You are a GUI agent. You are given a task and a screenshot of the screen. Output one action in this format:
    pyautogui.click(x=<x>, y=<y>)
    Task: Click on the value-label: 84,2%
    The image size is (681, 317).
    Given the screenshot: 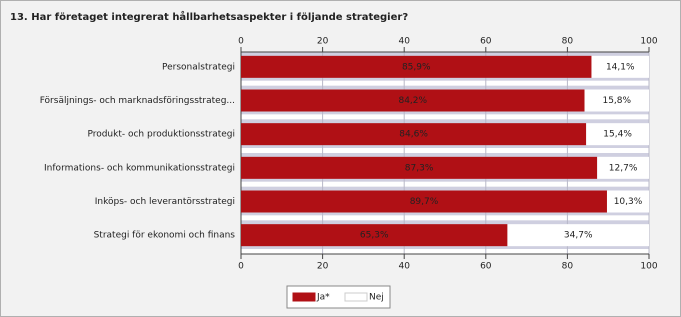 What is the action you would take?
    pyautogui.click(x=412, y=101)
    